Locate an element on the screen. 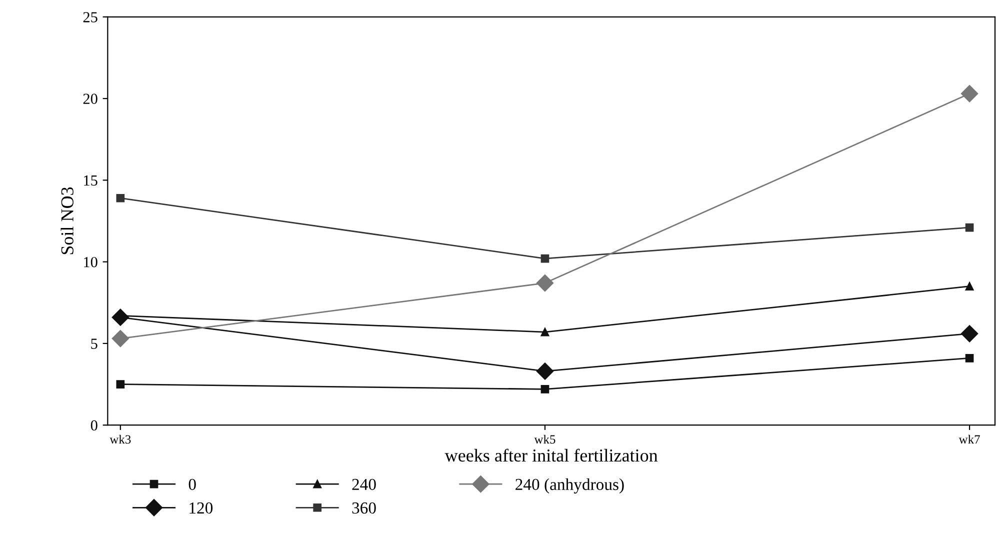 The height and width of the screenshot is (545, 997). legend-label: 240 (anhydrous) is located at coordinates (570, 486).